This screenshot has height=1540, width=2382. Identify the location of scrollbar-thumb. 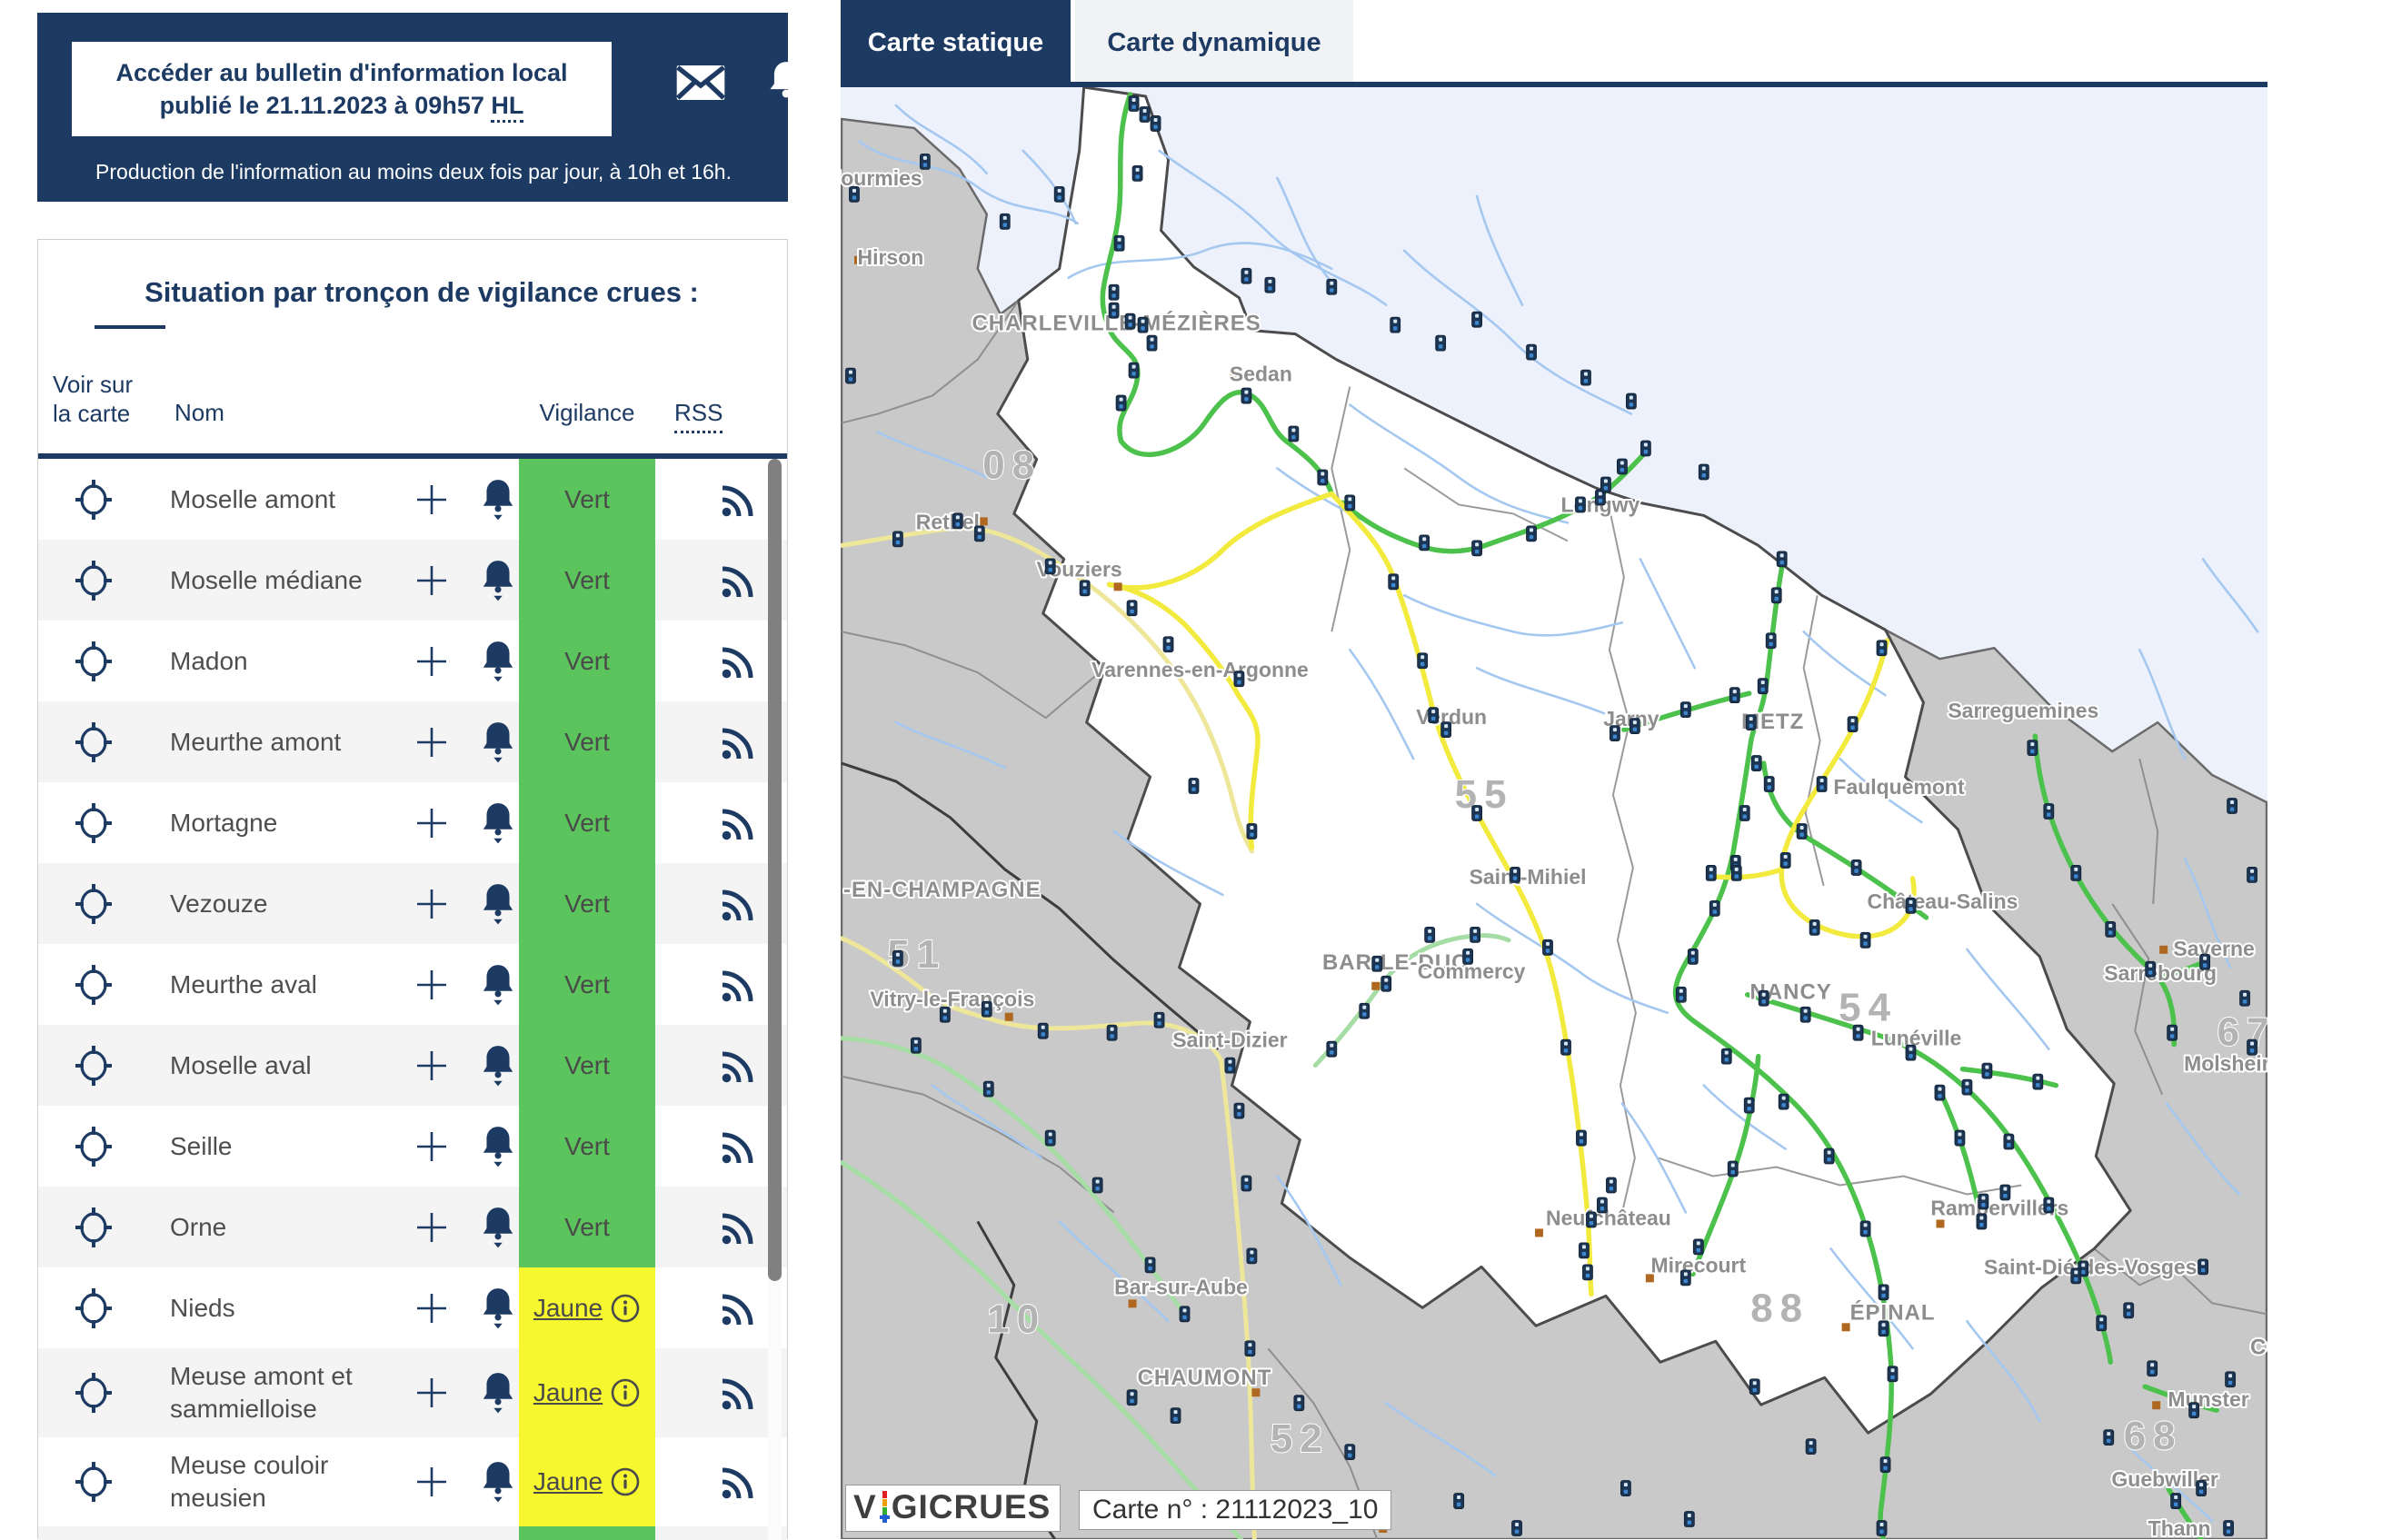
(775, 870).